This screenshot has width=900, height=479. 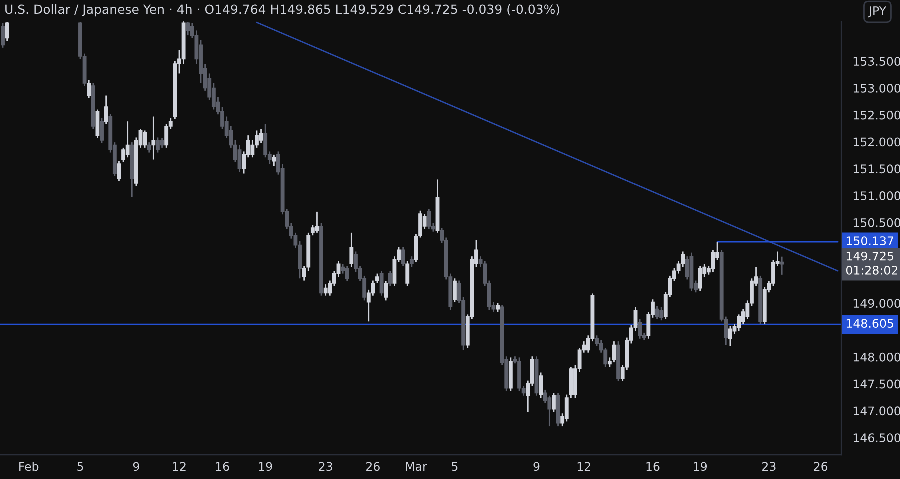 I want to click on chart-title: U.S. Dollar / Japanese Yen · 4h · O149.764 H149.865 L149.529 C149.725 -0.039 (-0.03%), so click(x=283, y=10).